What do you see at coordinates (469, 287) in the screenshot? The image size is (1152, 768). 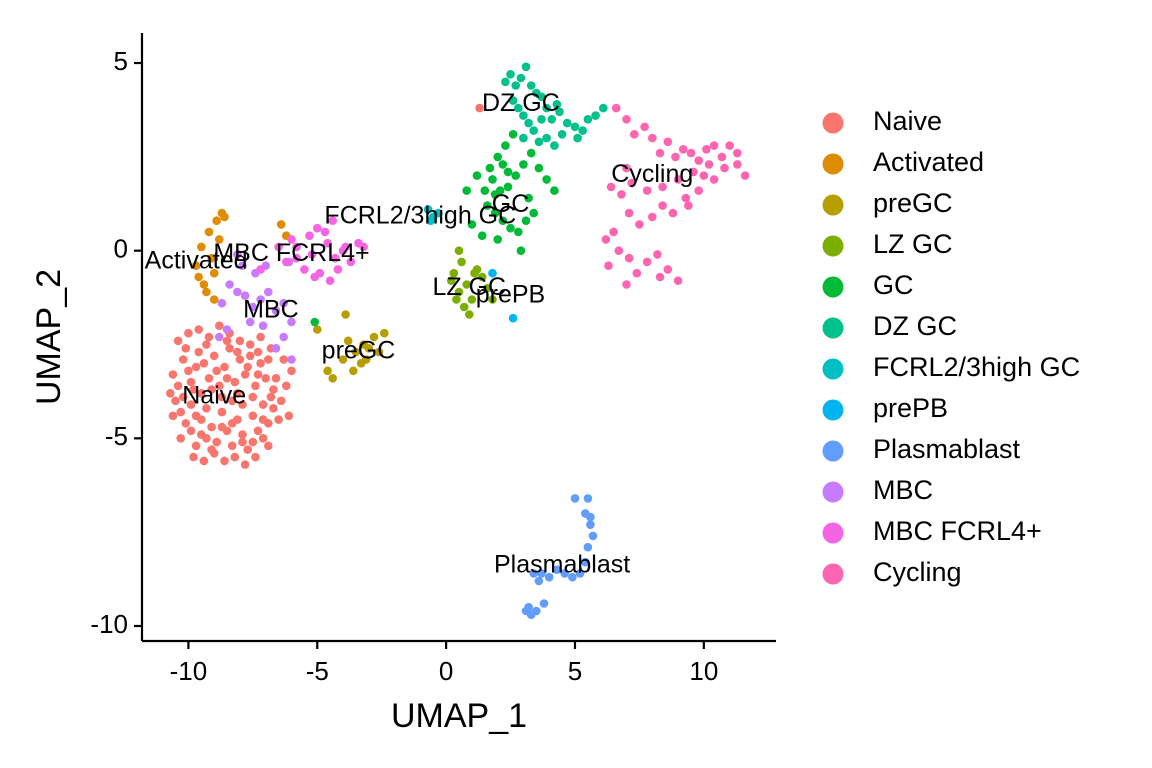 I see `cluster-label-lz-gc: LZ GC` at bounding box center [469, 287].